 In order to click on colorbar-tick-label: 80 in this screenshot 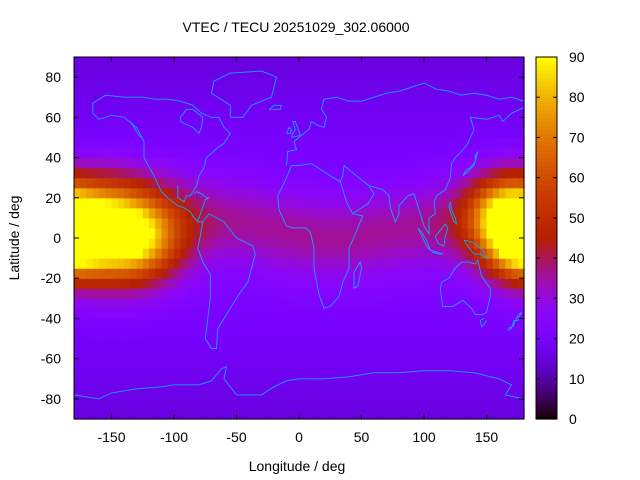, I will do `click(577, 97)`.